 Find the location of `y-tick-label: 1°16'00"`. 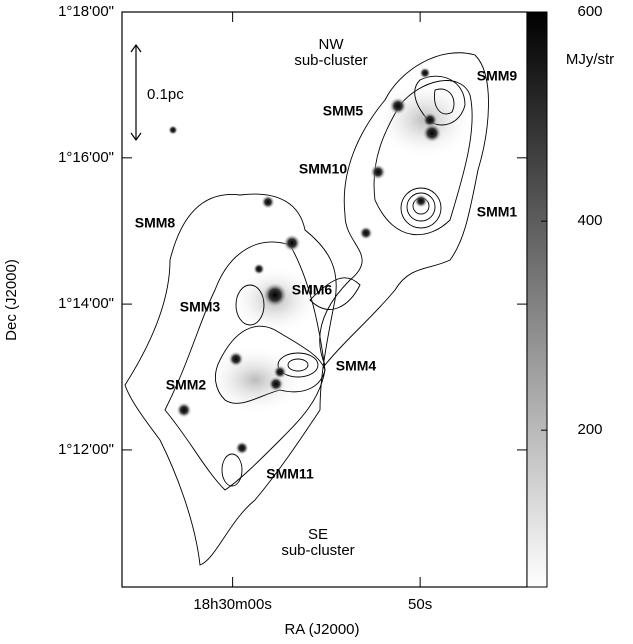

y-tick-label: 1°16'00" is located at coordinates (86, 157).